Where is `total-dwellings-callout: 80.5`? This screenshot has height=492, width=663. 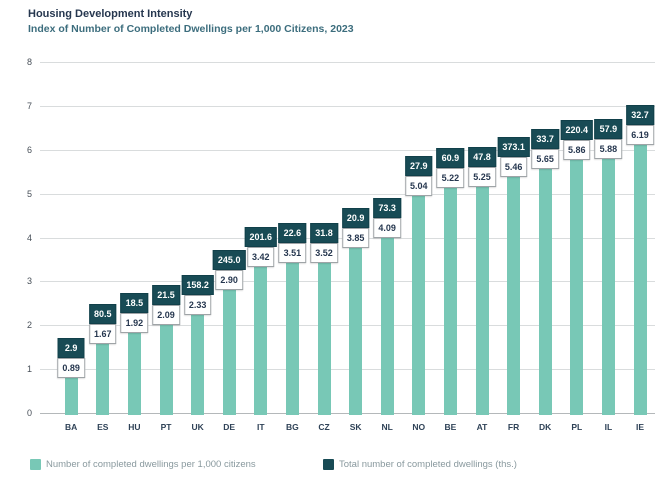 total-dwellings-callout: 80.5 is located at coordinates (103, 313).